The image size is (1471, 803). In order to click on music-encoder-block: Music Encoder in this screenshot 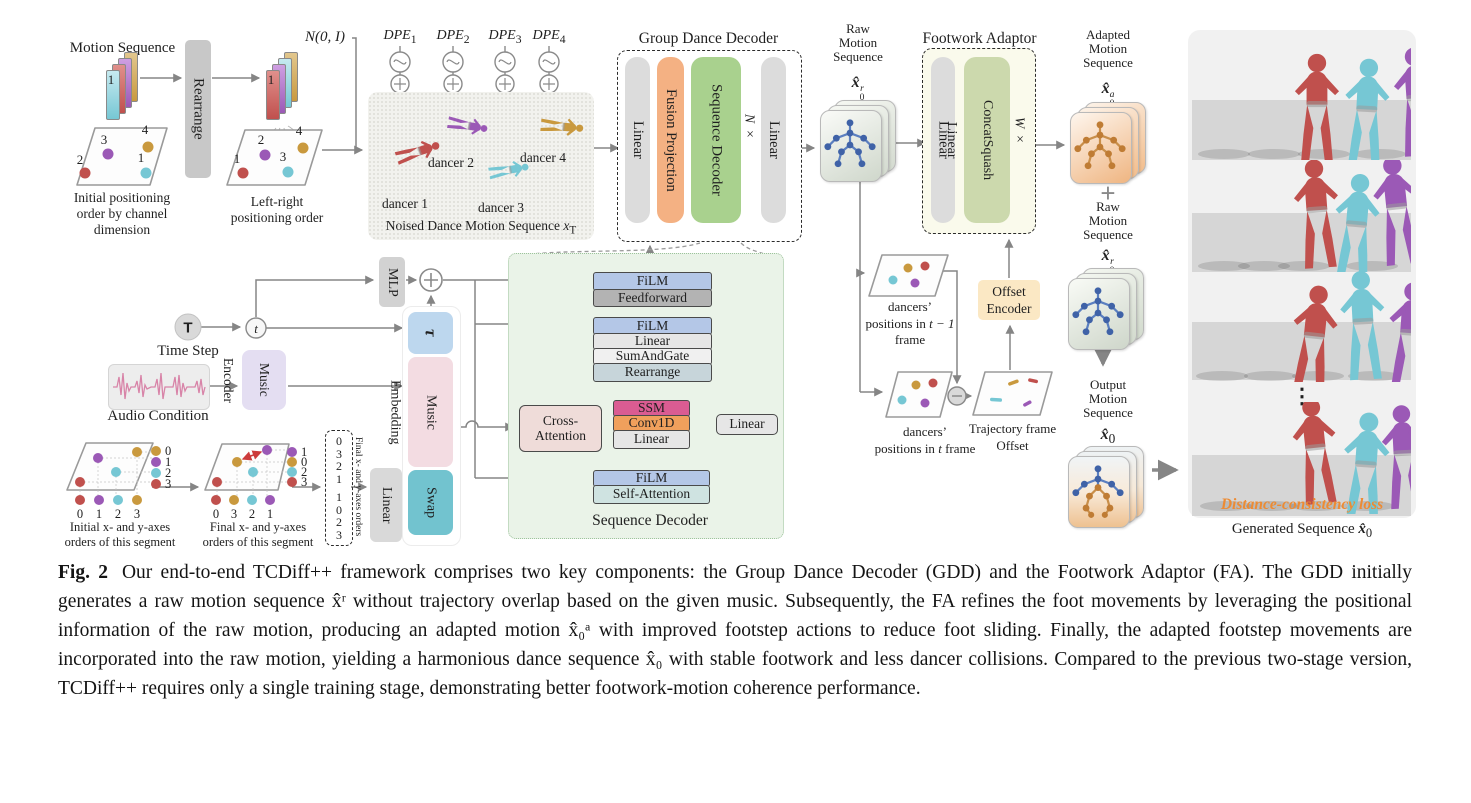, I will do `click(253, 380)`.